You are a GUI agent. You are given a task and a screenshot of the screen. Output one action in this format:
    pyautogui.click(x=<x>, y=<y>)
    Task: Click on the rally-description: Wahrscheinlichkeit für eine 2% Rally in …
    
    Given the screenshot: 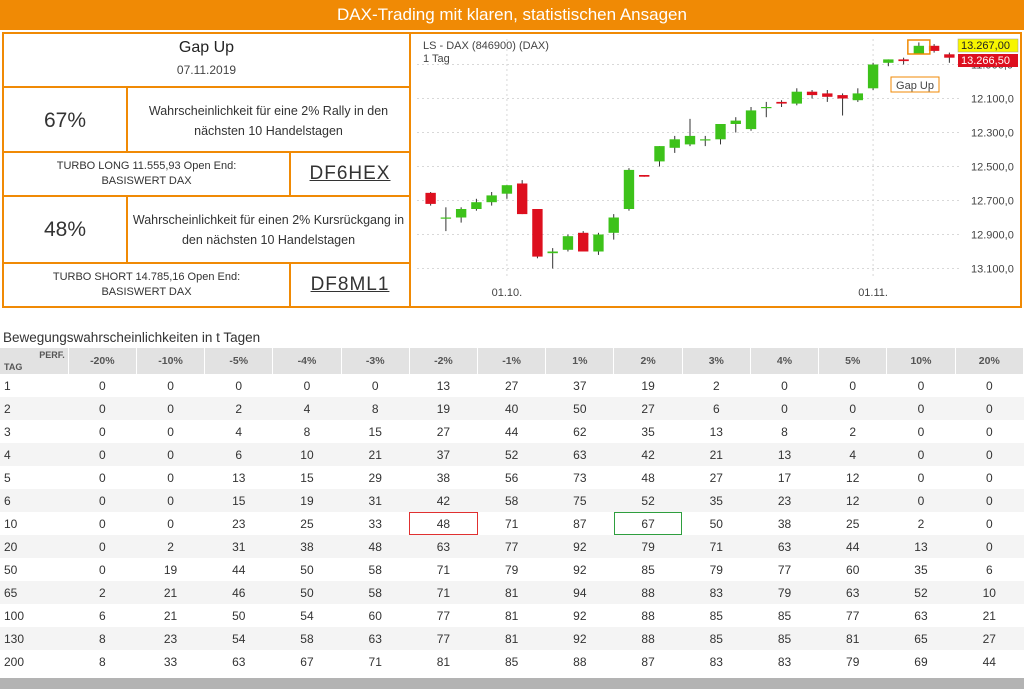 What is the action you would take?
    pyautogui.click(x=268, y=120)
    